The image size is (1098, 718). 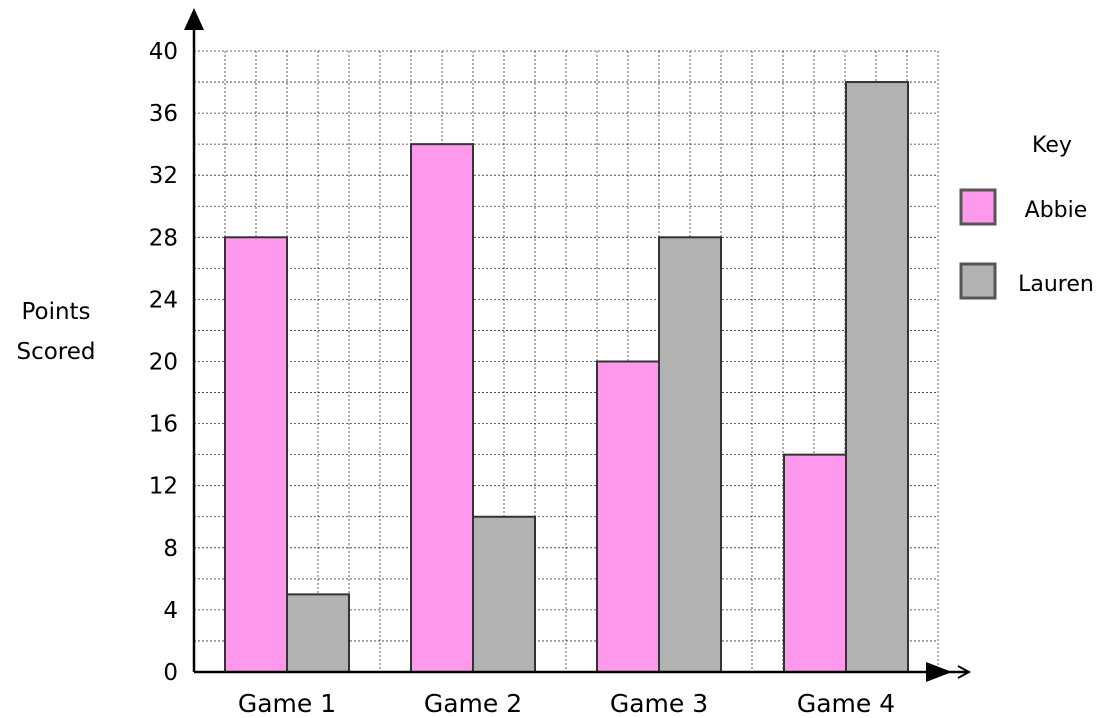 What do you see at coordinates (163, 425) in the screenshot?
I see `y-tick-label: 16` at bounding box center [163, 425].